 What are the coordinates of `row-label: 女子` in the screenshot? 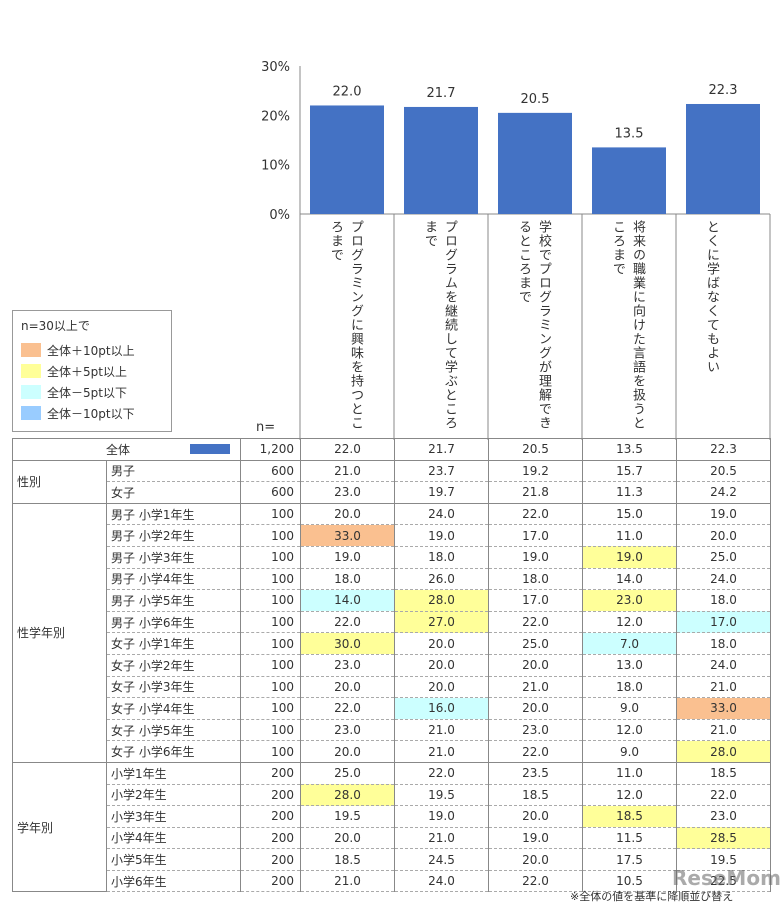 It's located at (173, 492).